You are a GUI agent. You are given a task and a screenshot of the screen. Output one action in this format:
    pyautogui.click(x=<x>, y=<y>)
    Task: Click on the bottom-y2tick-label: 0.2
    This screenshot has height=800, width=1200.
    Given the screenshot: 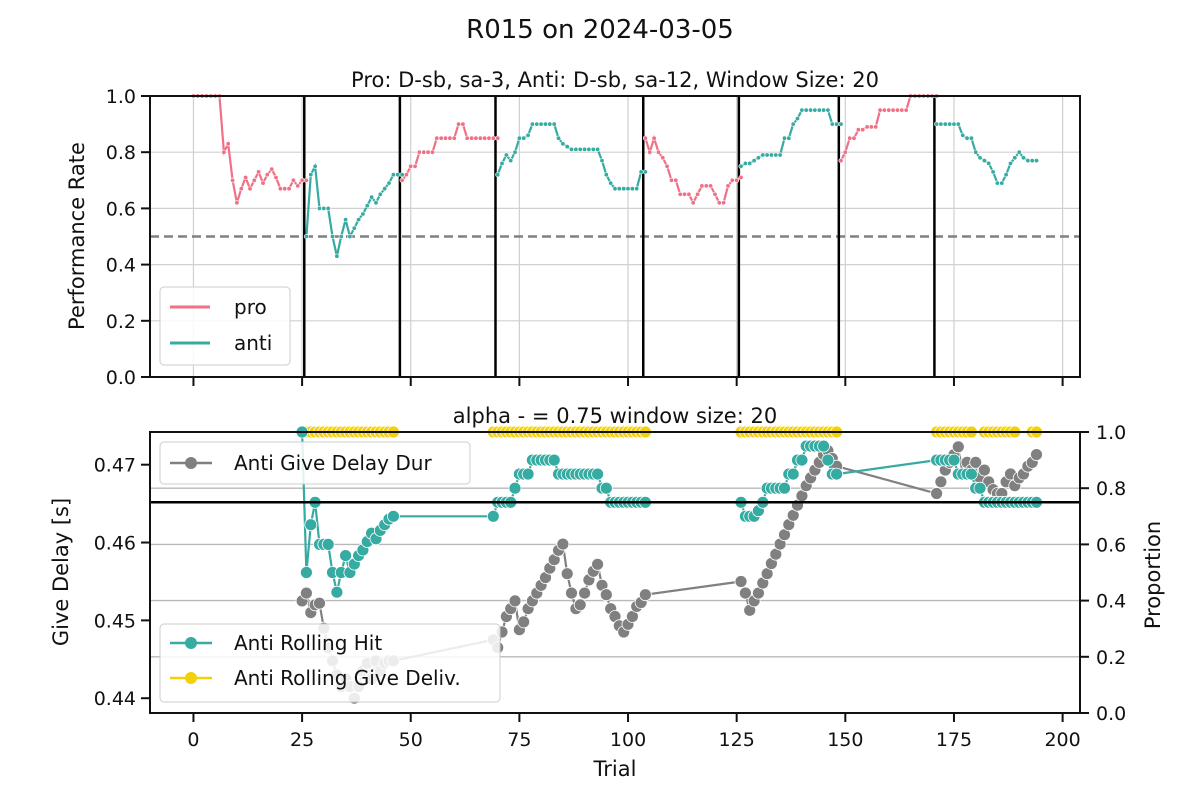 What is the action you would take?
    pyautogui.click(x=1111, y=658)
    